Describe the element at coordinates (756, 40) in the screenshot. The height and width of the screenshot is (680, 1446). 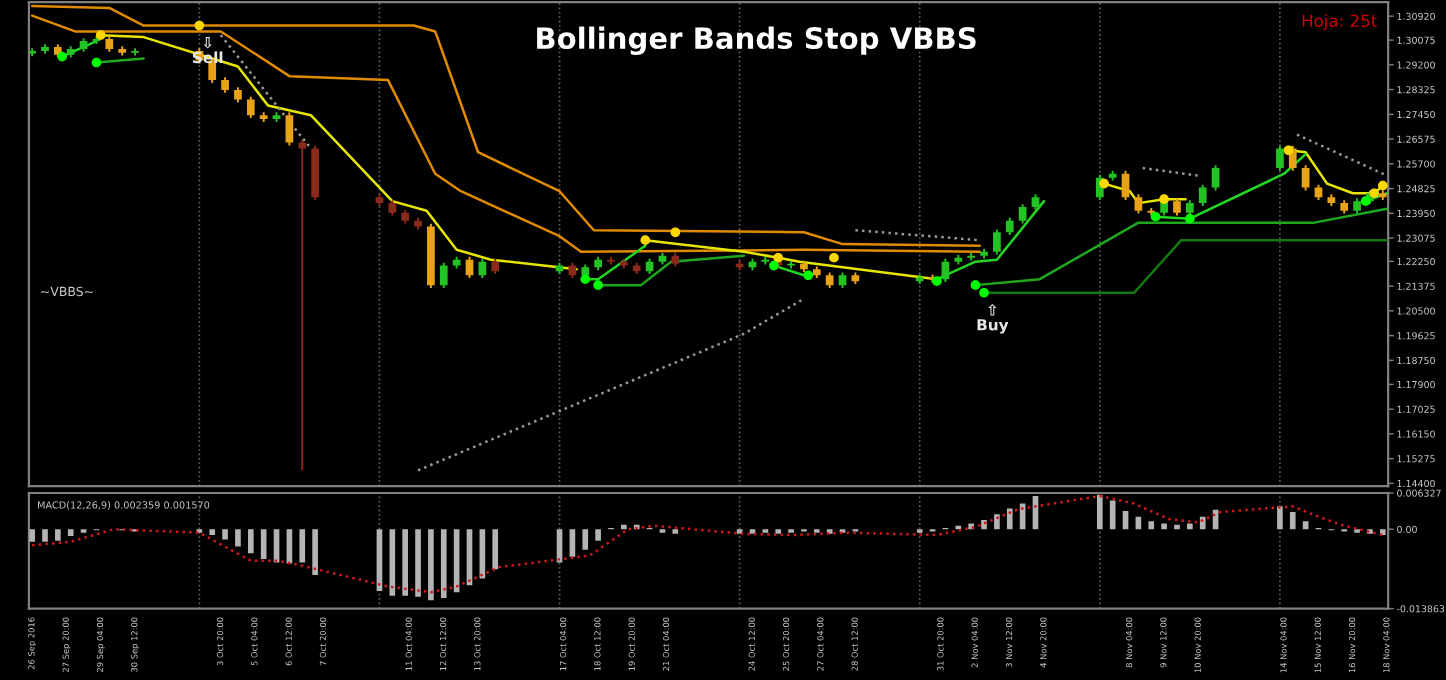
I see `text: Bollinger Bands Stop VBBS` at that location.